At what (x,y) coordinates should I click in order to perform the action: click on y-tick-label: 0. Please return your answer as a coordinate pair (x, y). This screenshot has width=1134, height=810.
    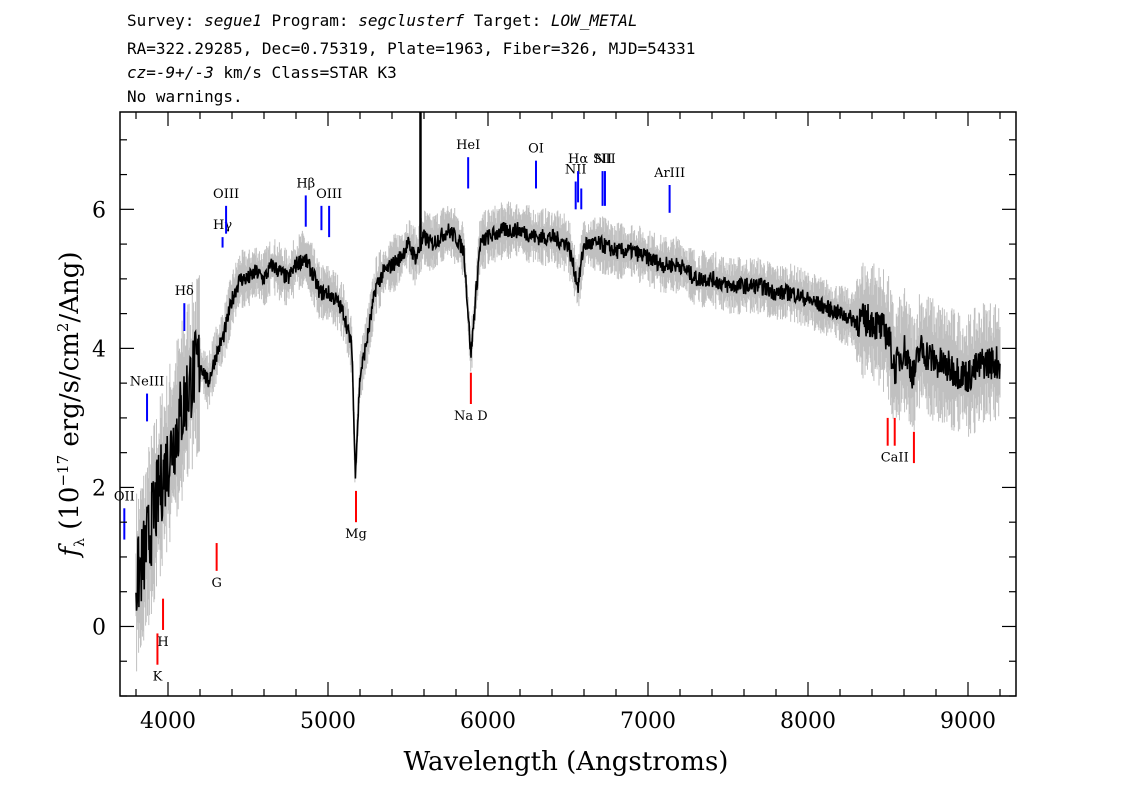
    Looking at the image, I should click on (99, 627).